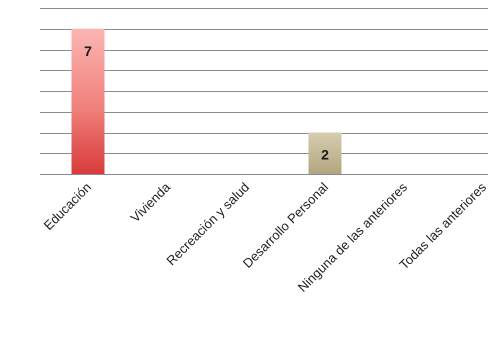  What do you see at coordinates (68, 207) in the screenshot?
I see `category-label-0: Educación` at bounding box center [68, 207].